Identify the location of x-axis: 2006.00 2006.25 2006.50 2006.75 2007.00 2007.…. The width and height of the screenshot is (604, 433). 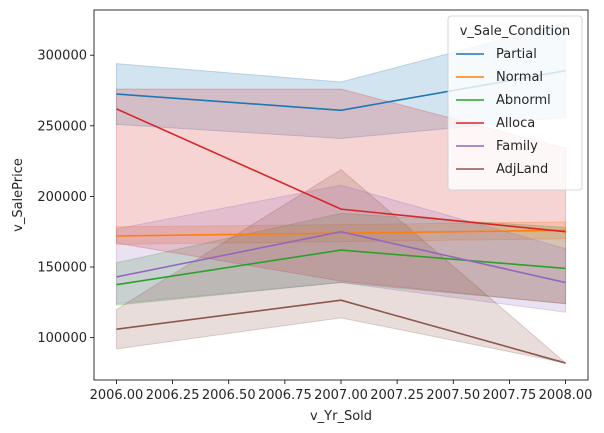
(341, 391).